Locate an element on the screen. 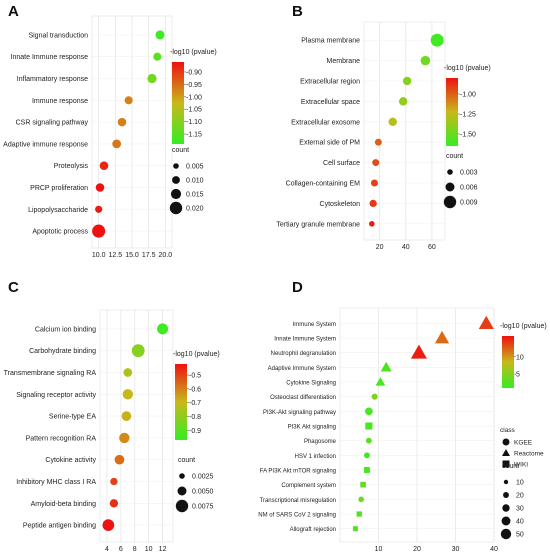 Image resolution: width=550 pixels, height=559 pixels. category-label: Immune response is located at coordinates (60, 101).